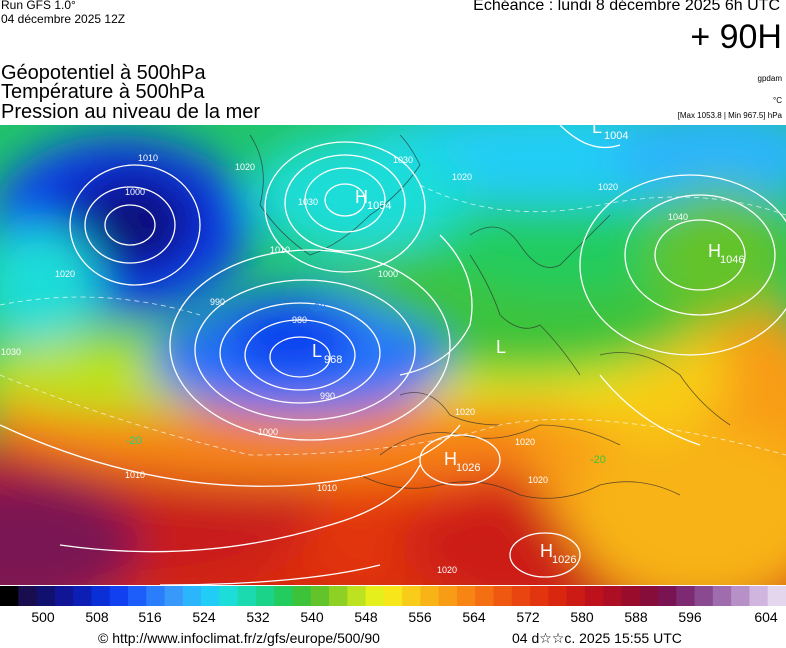  Describe the element at coordinates (582, 617) in the screenshot. I see `colorbar-tick-label: 580` at that location.